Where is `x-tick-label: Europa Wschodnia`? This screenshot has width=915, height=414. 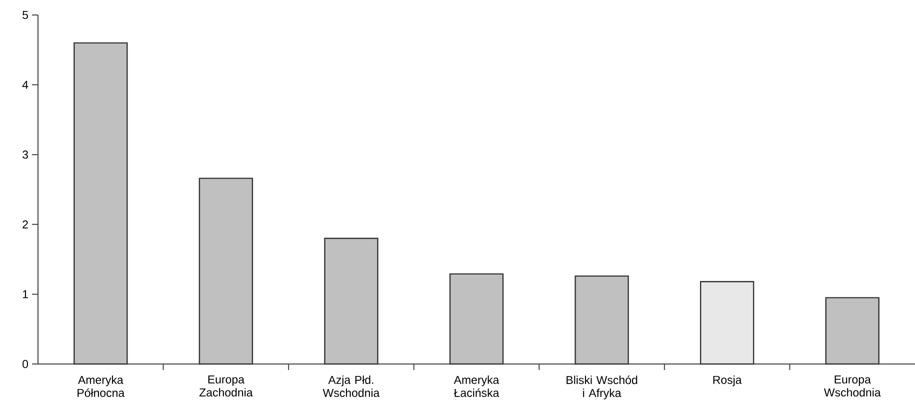 x-tick-label: Europa Wschodnia is located at coordinates (852, 386).